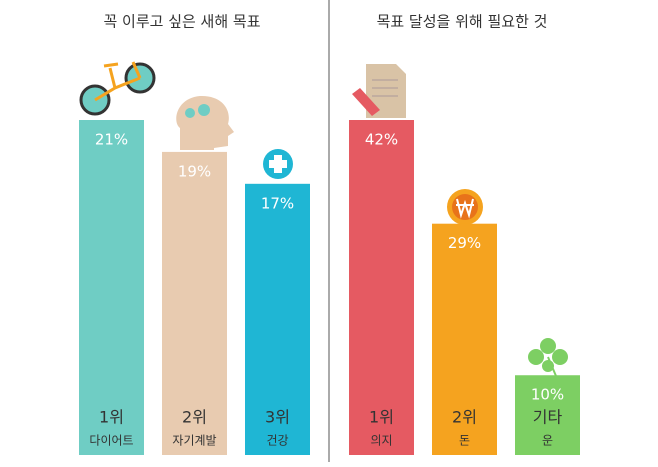 This screenshot has height=467, width=658. Describe the element at coordinates (117, 88) in the screenshot. I see `bicycle-icon` at that location.